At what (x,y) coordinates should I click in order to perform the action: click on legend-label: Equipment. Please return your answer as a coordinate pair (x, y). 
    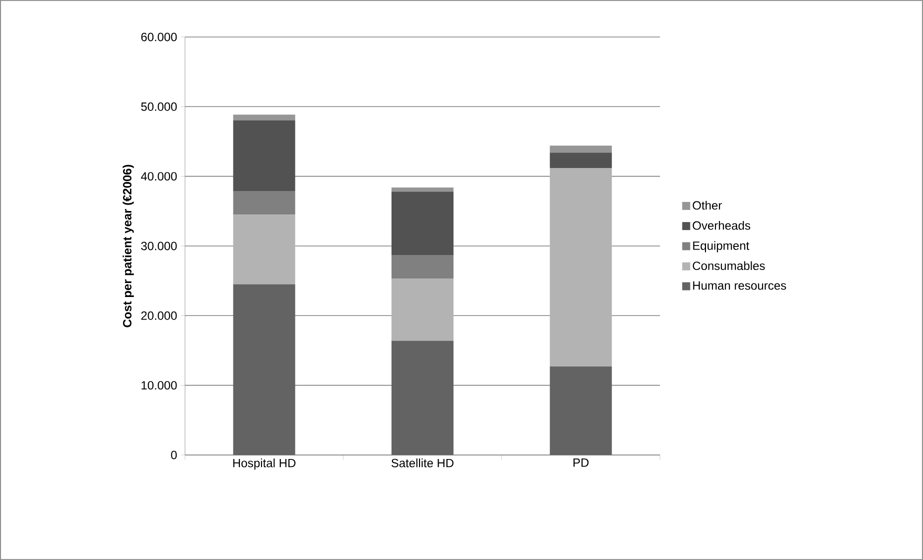
    Looking at the image, I should click on (721, 246).